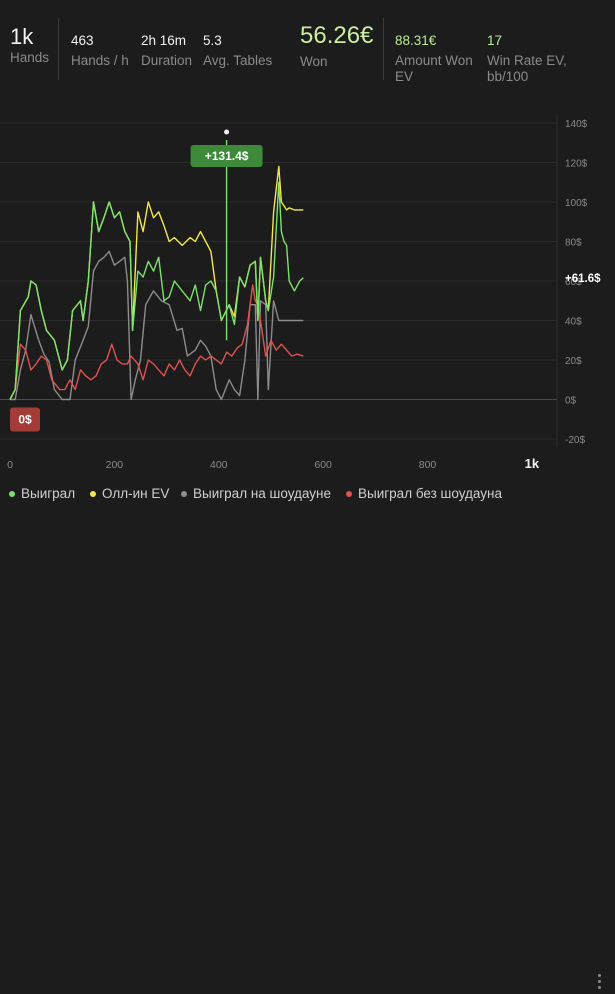  What do you see at coordinates (573, 322) in the screenshot?
I see `y-tick-label: 40$` at bounding box center [573, 322].